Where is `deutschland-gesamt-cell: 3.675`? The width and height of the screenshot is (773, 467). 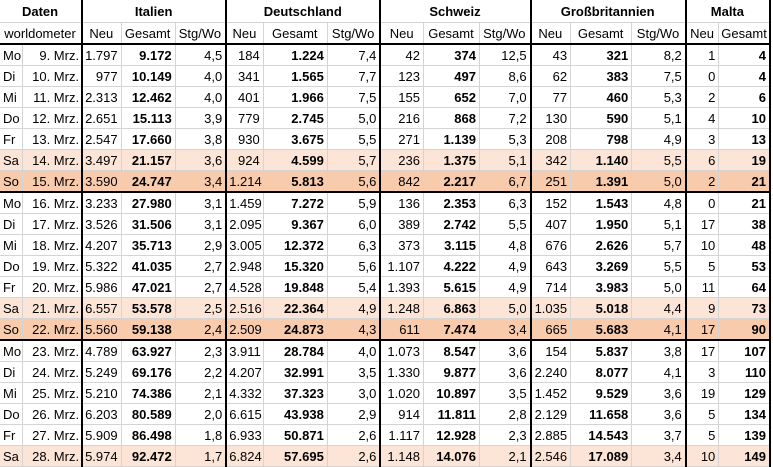
deutschland-gesamt-cell: 3.675 is located at coordinates (295, 139).